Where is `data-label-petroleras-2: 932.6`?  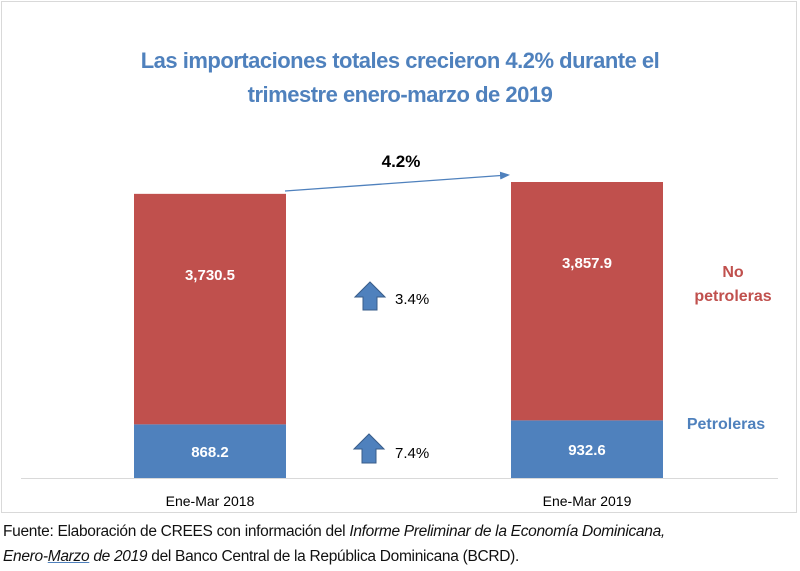
data-label-petroleras-2: 932.6 is located at coordinates (587, 450).